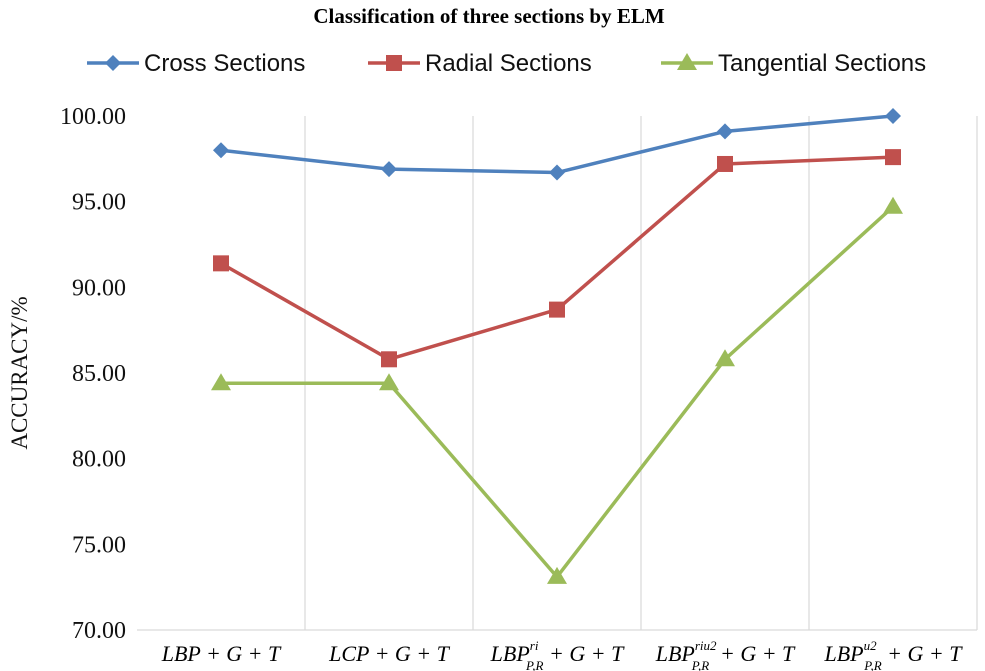 The width and height of the screenshot is (985, 671). I want to click on chart-title: Classification of three sections by ELM, so click(489, 16).